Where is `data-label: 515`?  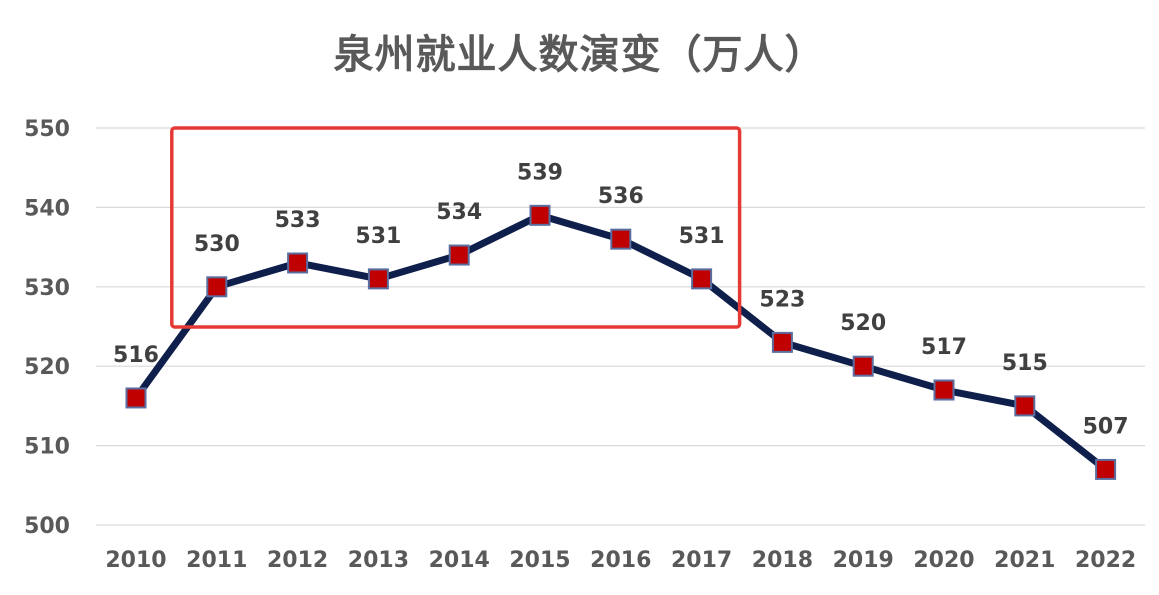
data-label: 515 is located at coordinates (1025, 363).